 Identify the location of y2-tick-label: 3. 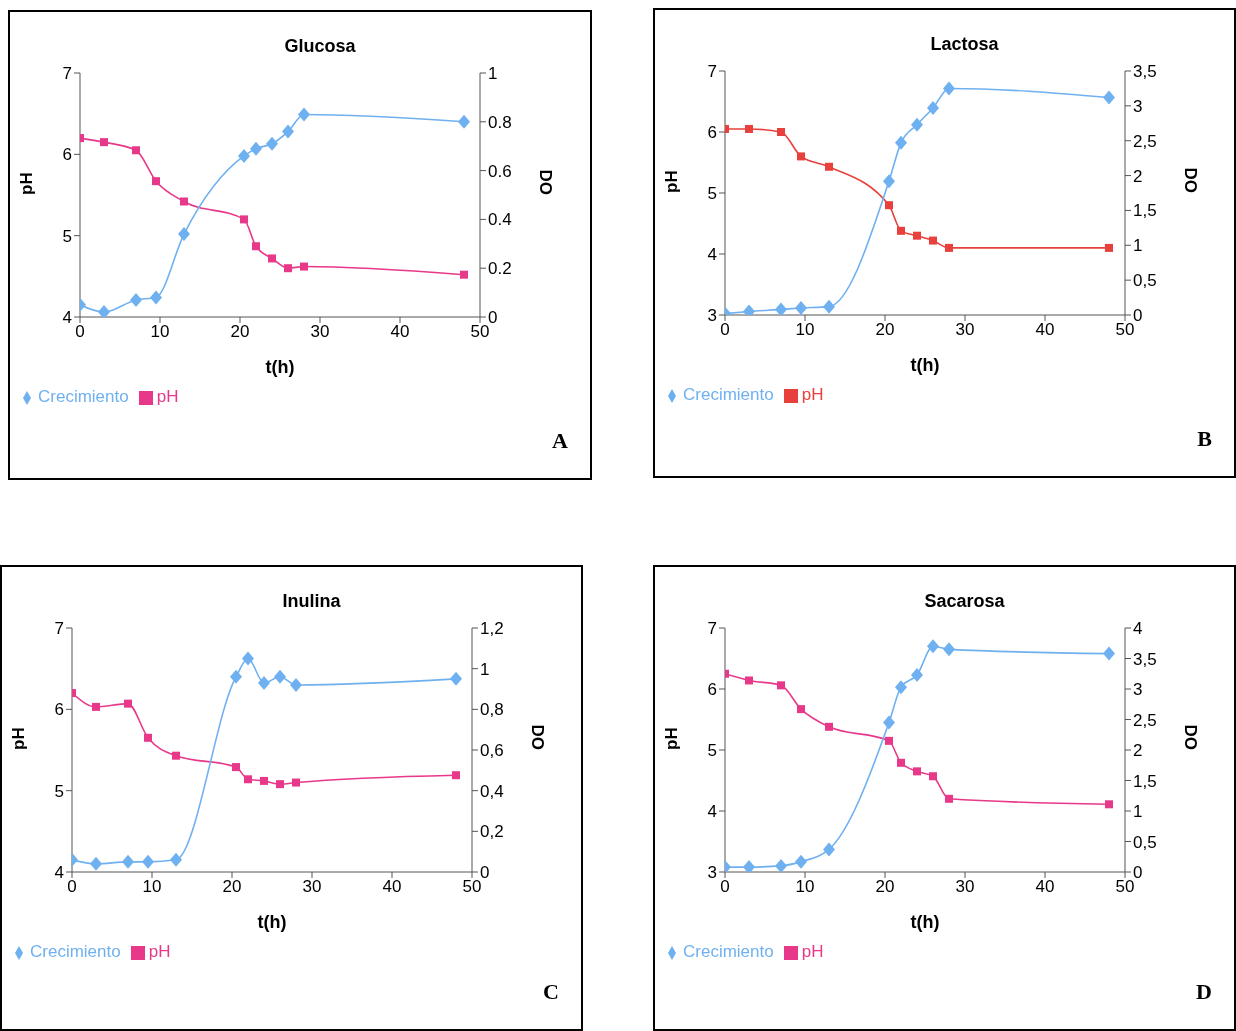
(1138, 106).